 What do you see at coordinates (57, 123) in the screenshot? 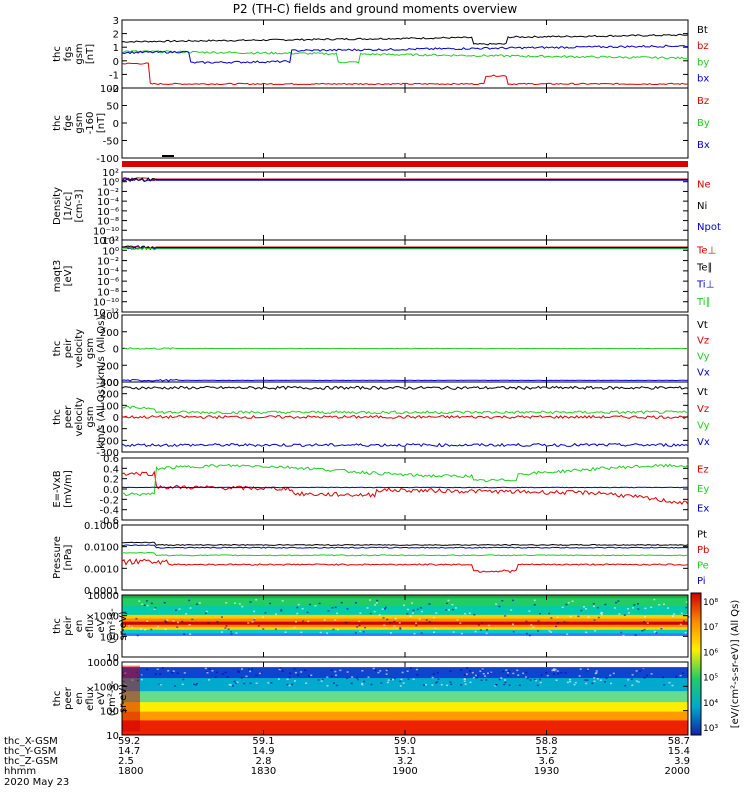
I see `ylabel-line: thc` at bounding box center [57, 123].